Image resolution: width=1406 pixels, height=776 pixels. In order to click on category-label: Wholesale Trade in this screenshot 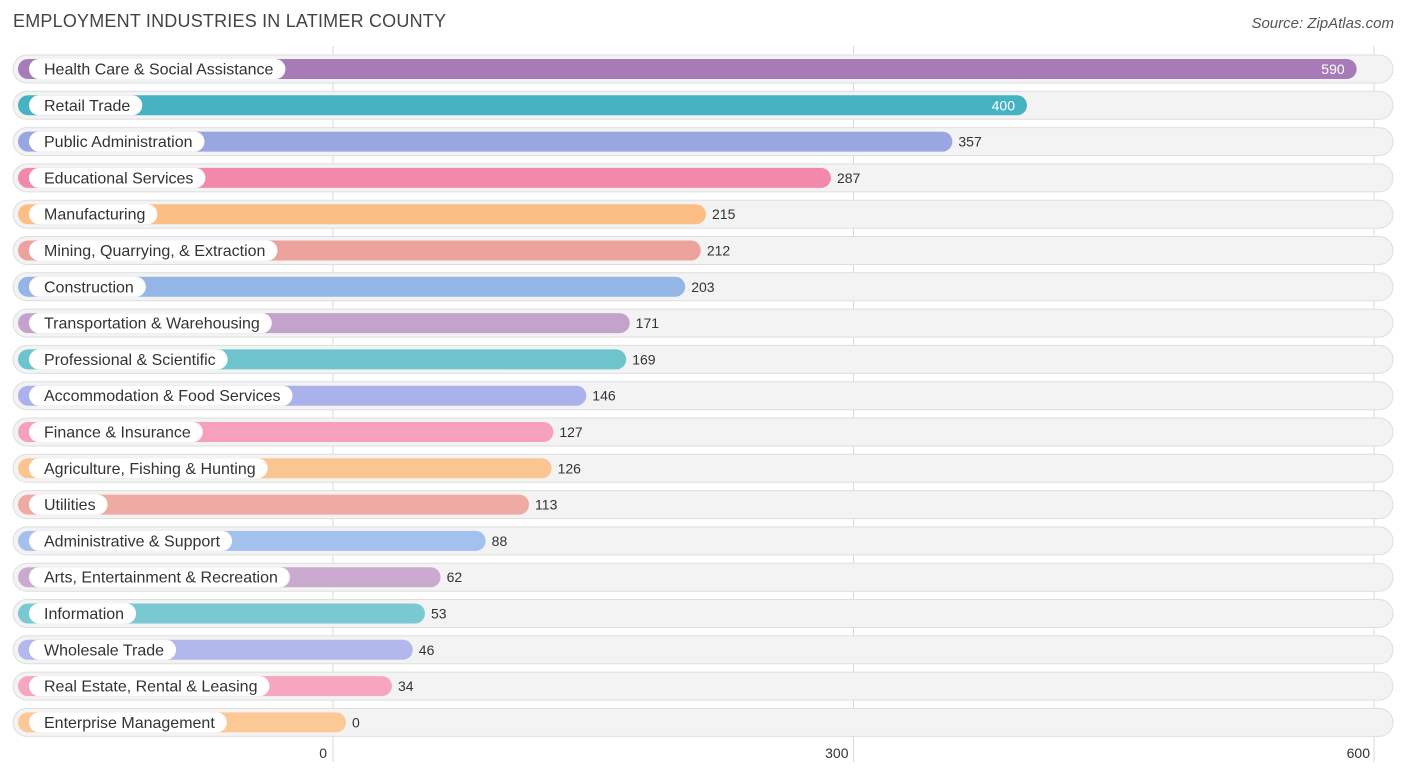, I will do `click(104, 650)`.